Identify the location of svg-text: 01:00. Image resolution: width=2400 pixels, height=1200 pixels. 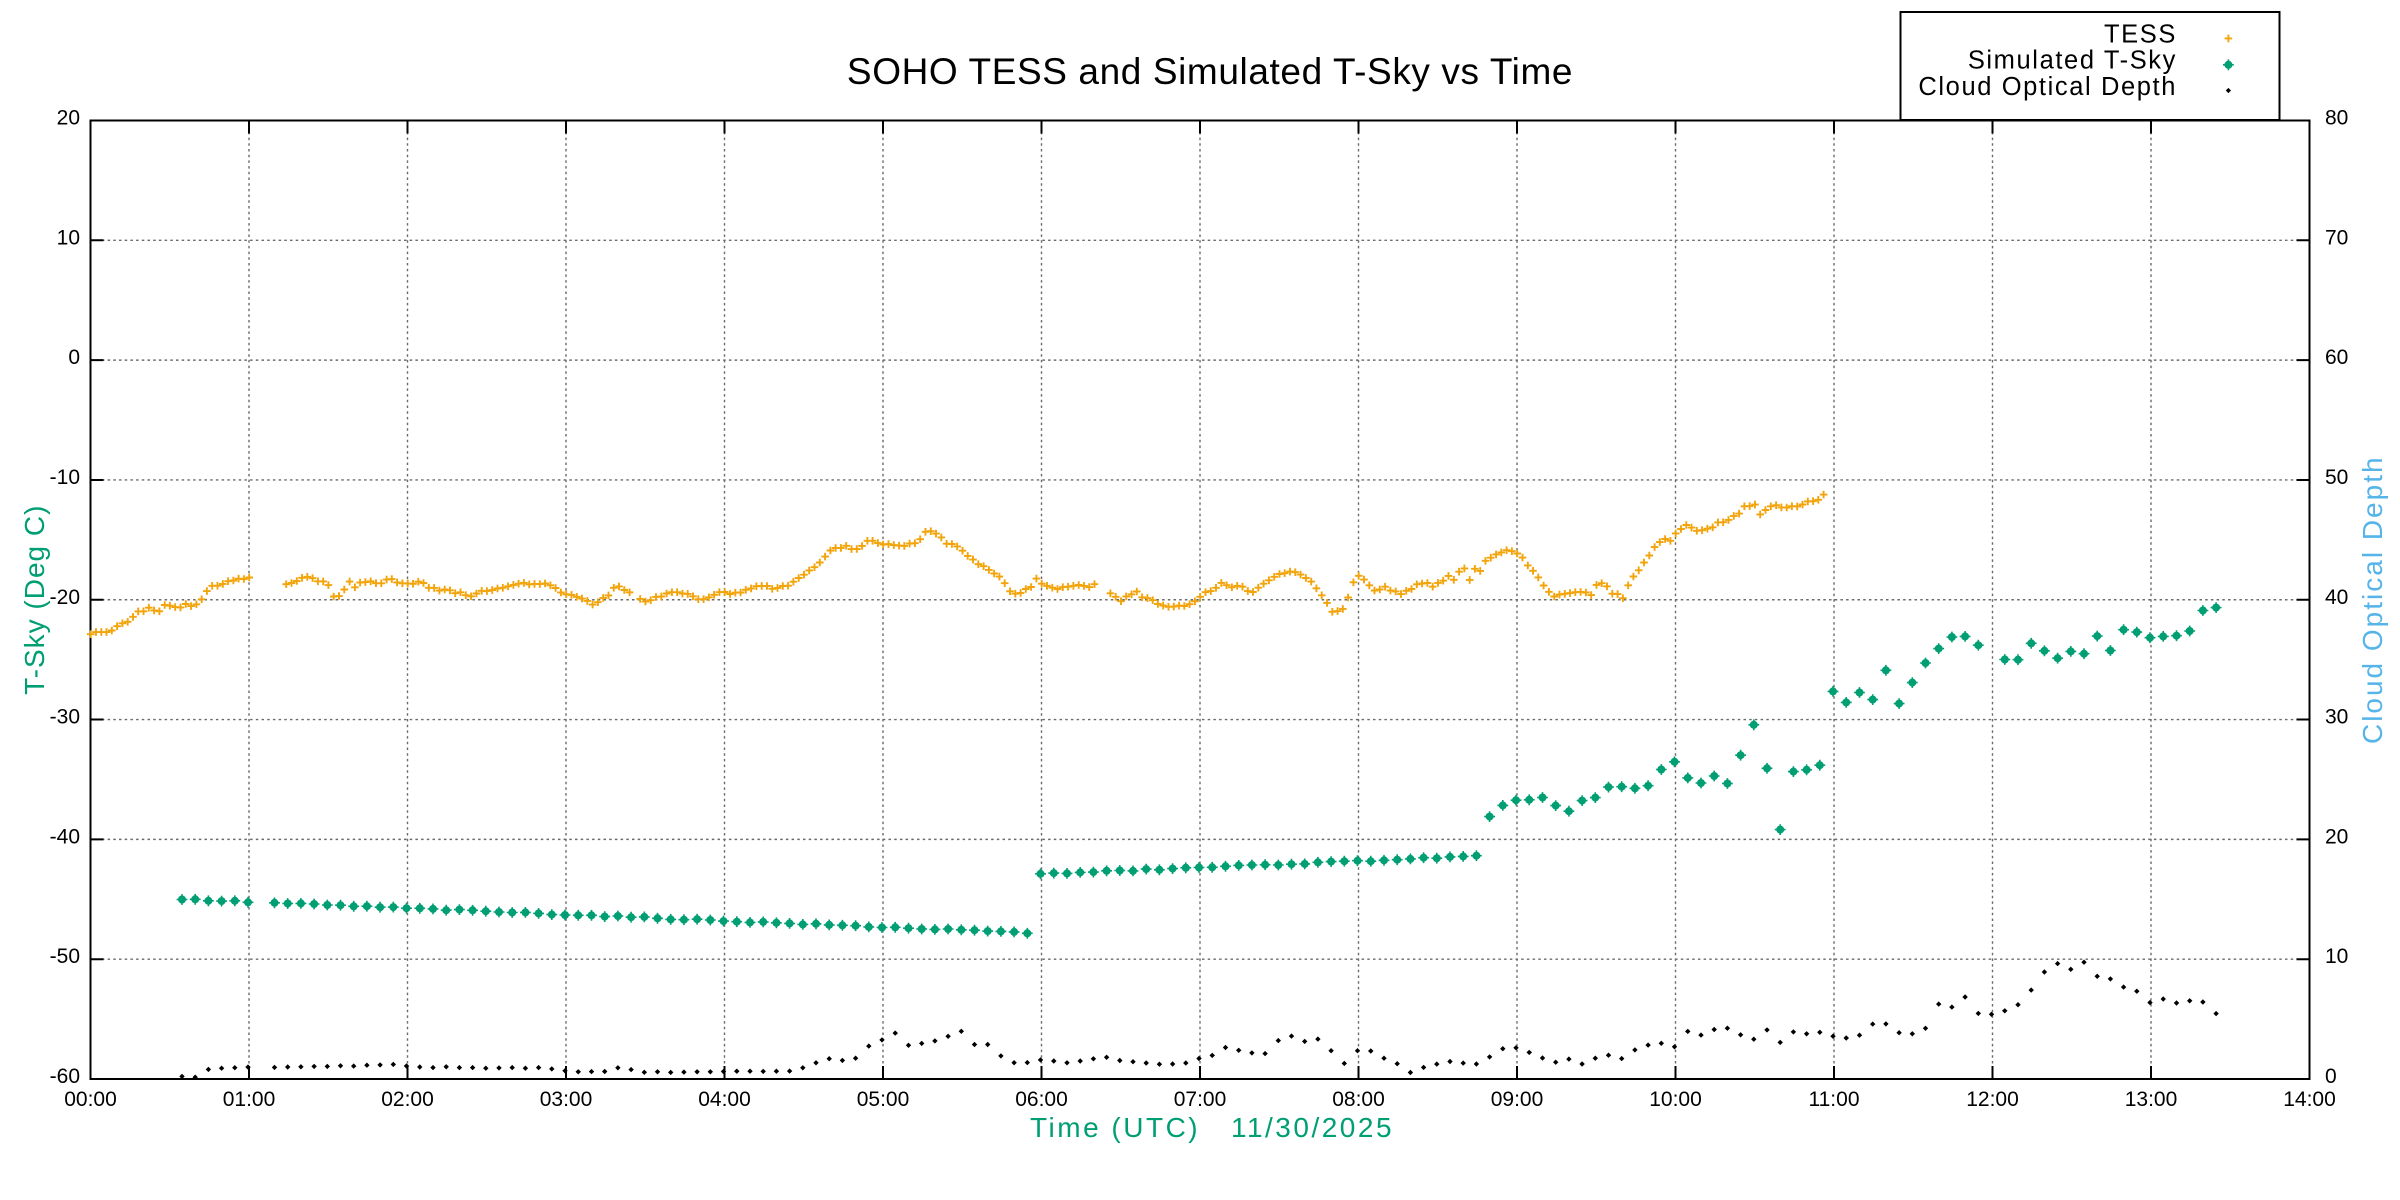
(249, 1099).